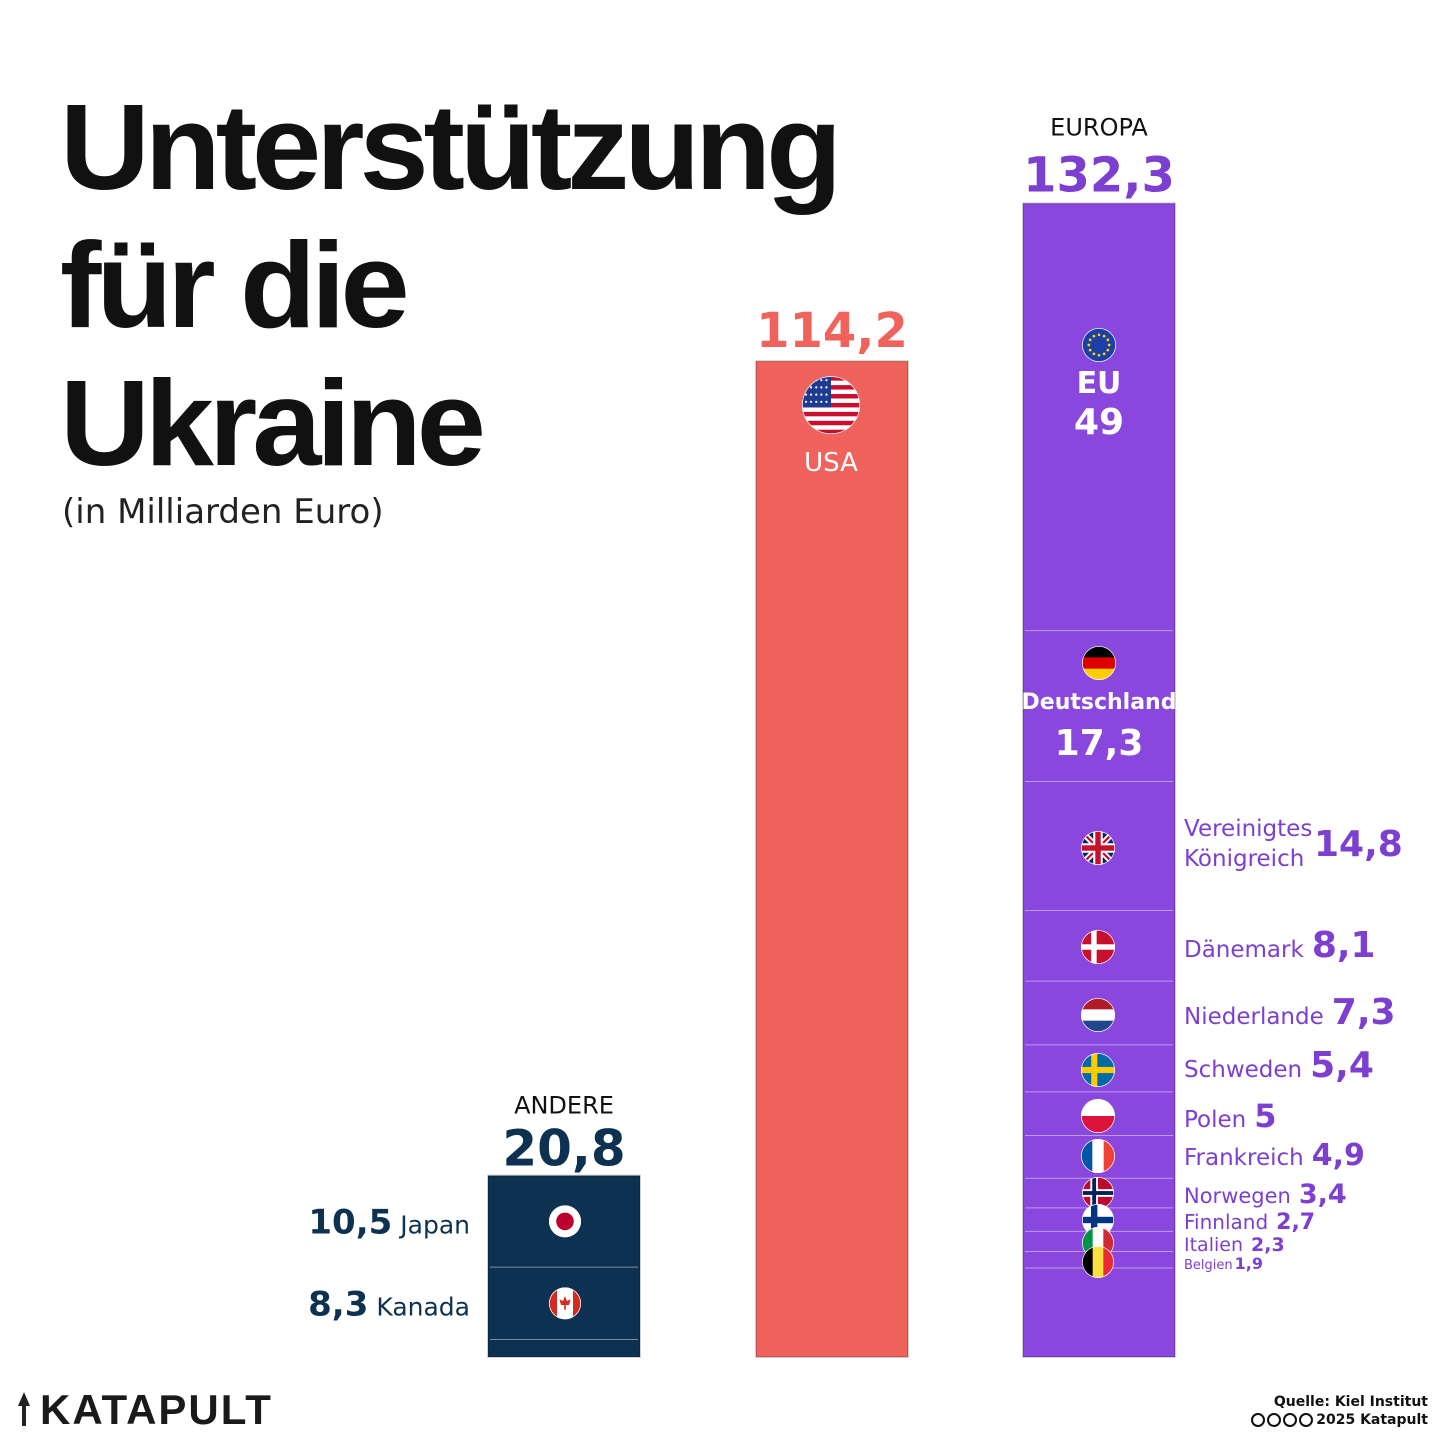  What do you see at coordinates (1098, 1070) in the screenshot?
I see `sweden-flag-icon` at bounding box center [1098, 1070].